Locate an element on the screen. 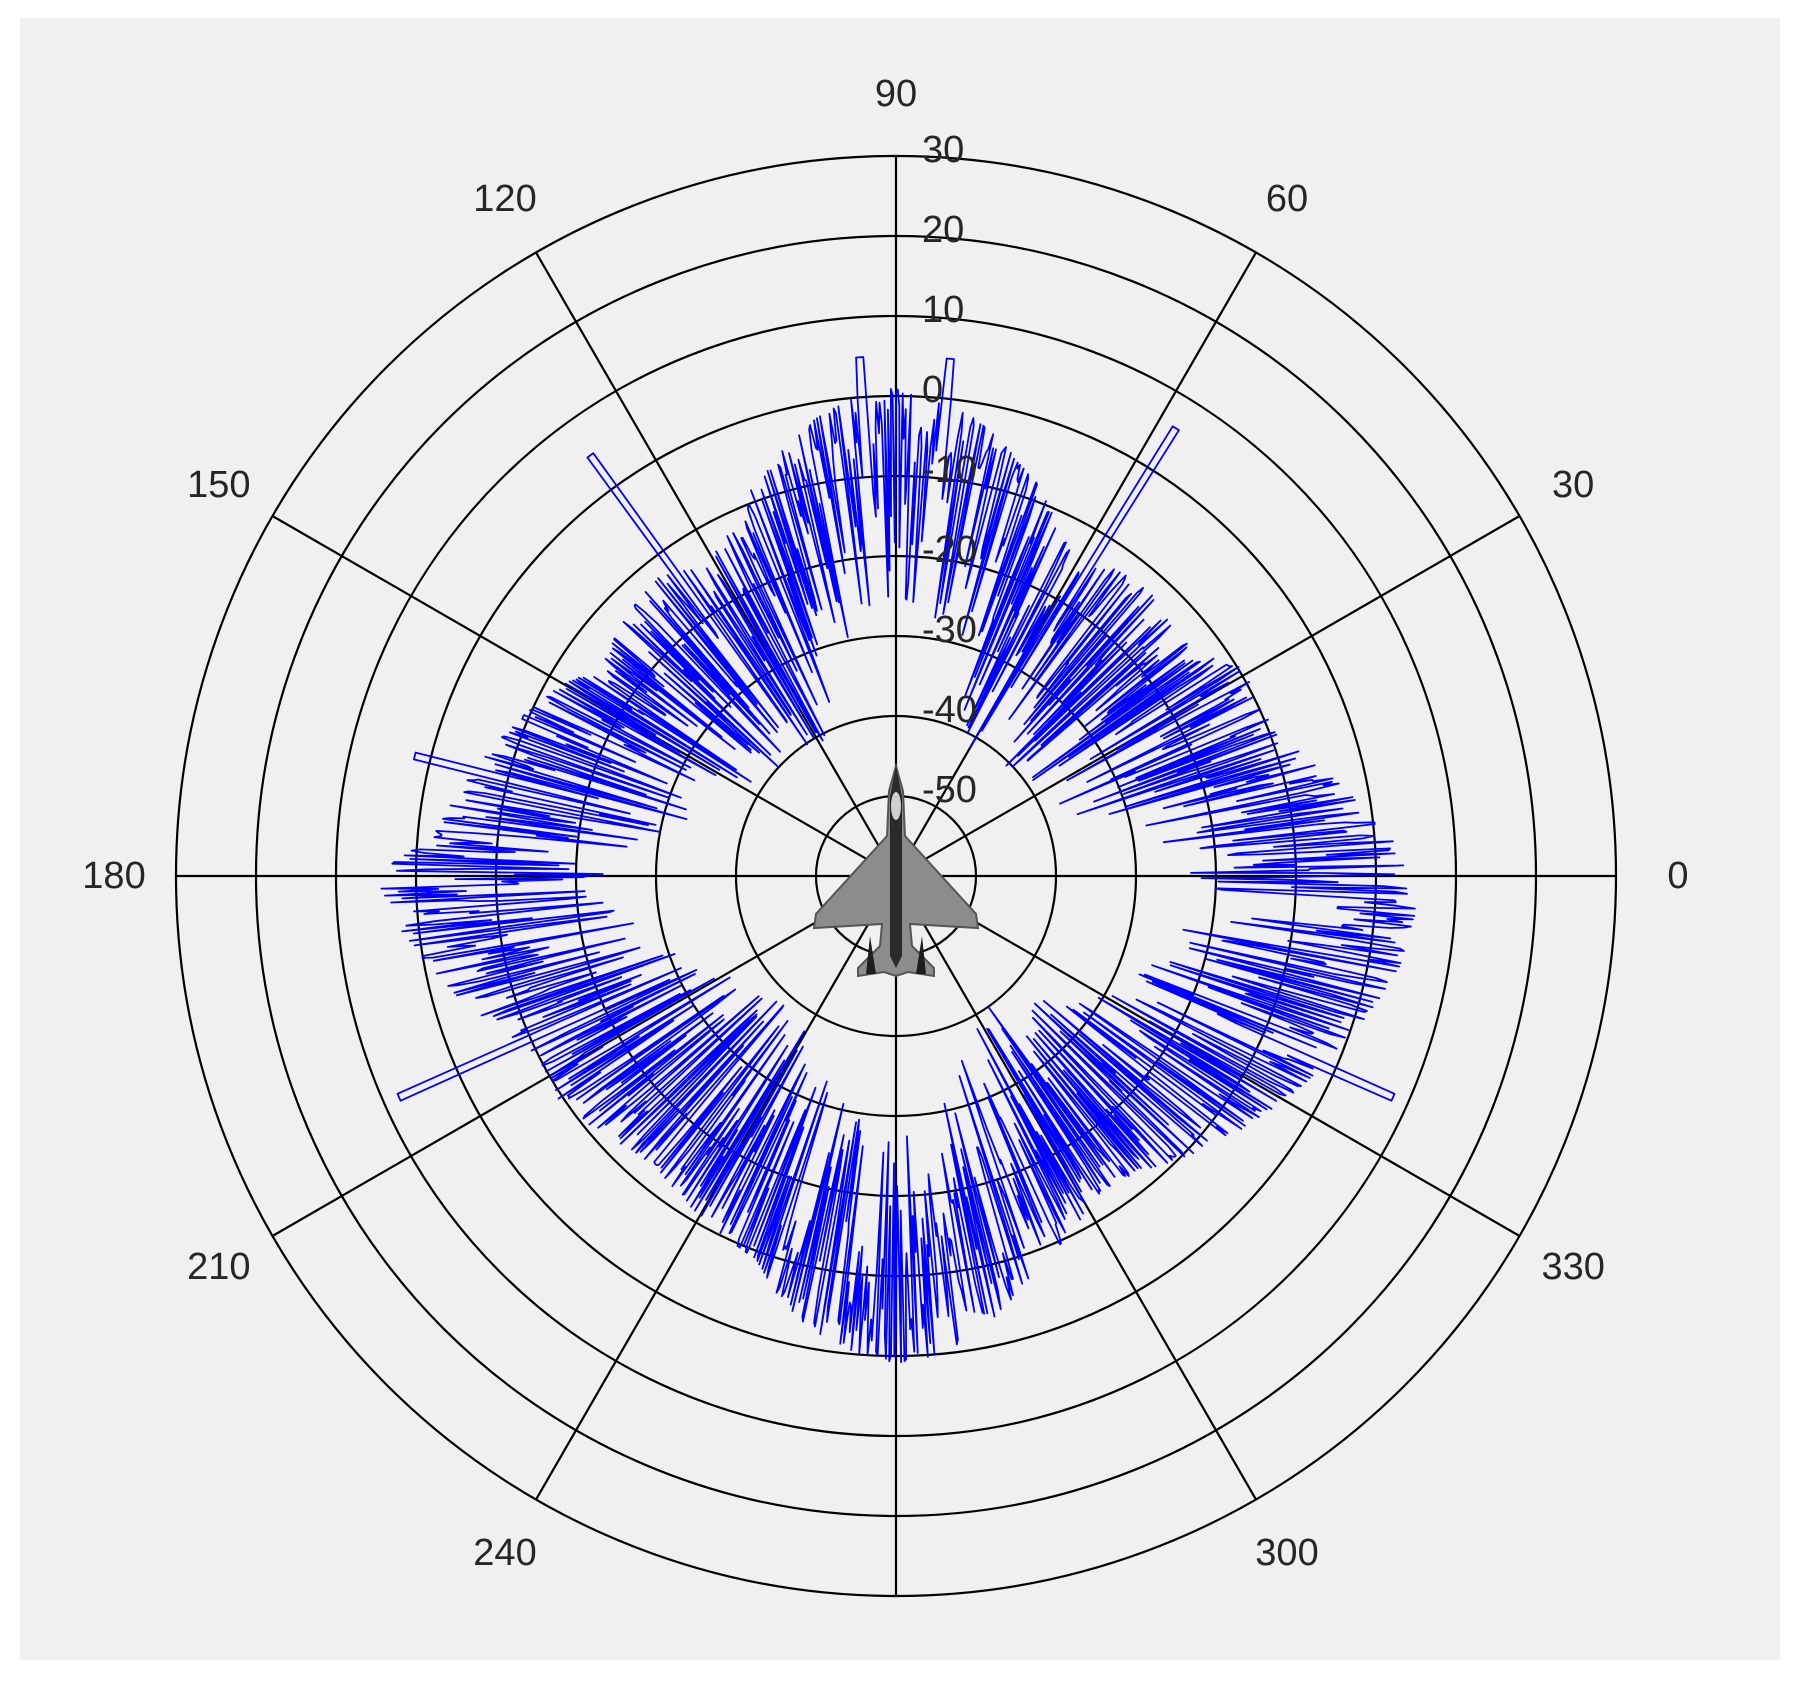  radial-tick-labels: -50 -40 -30 -20 -10 0 10 20 30 is located at coordinates (949, 470).